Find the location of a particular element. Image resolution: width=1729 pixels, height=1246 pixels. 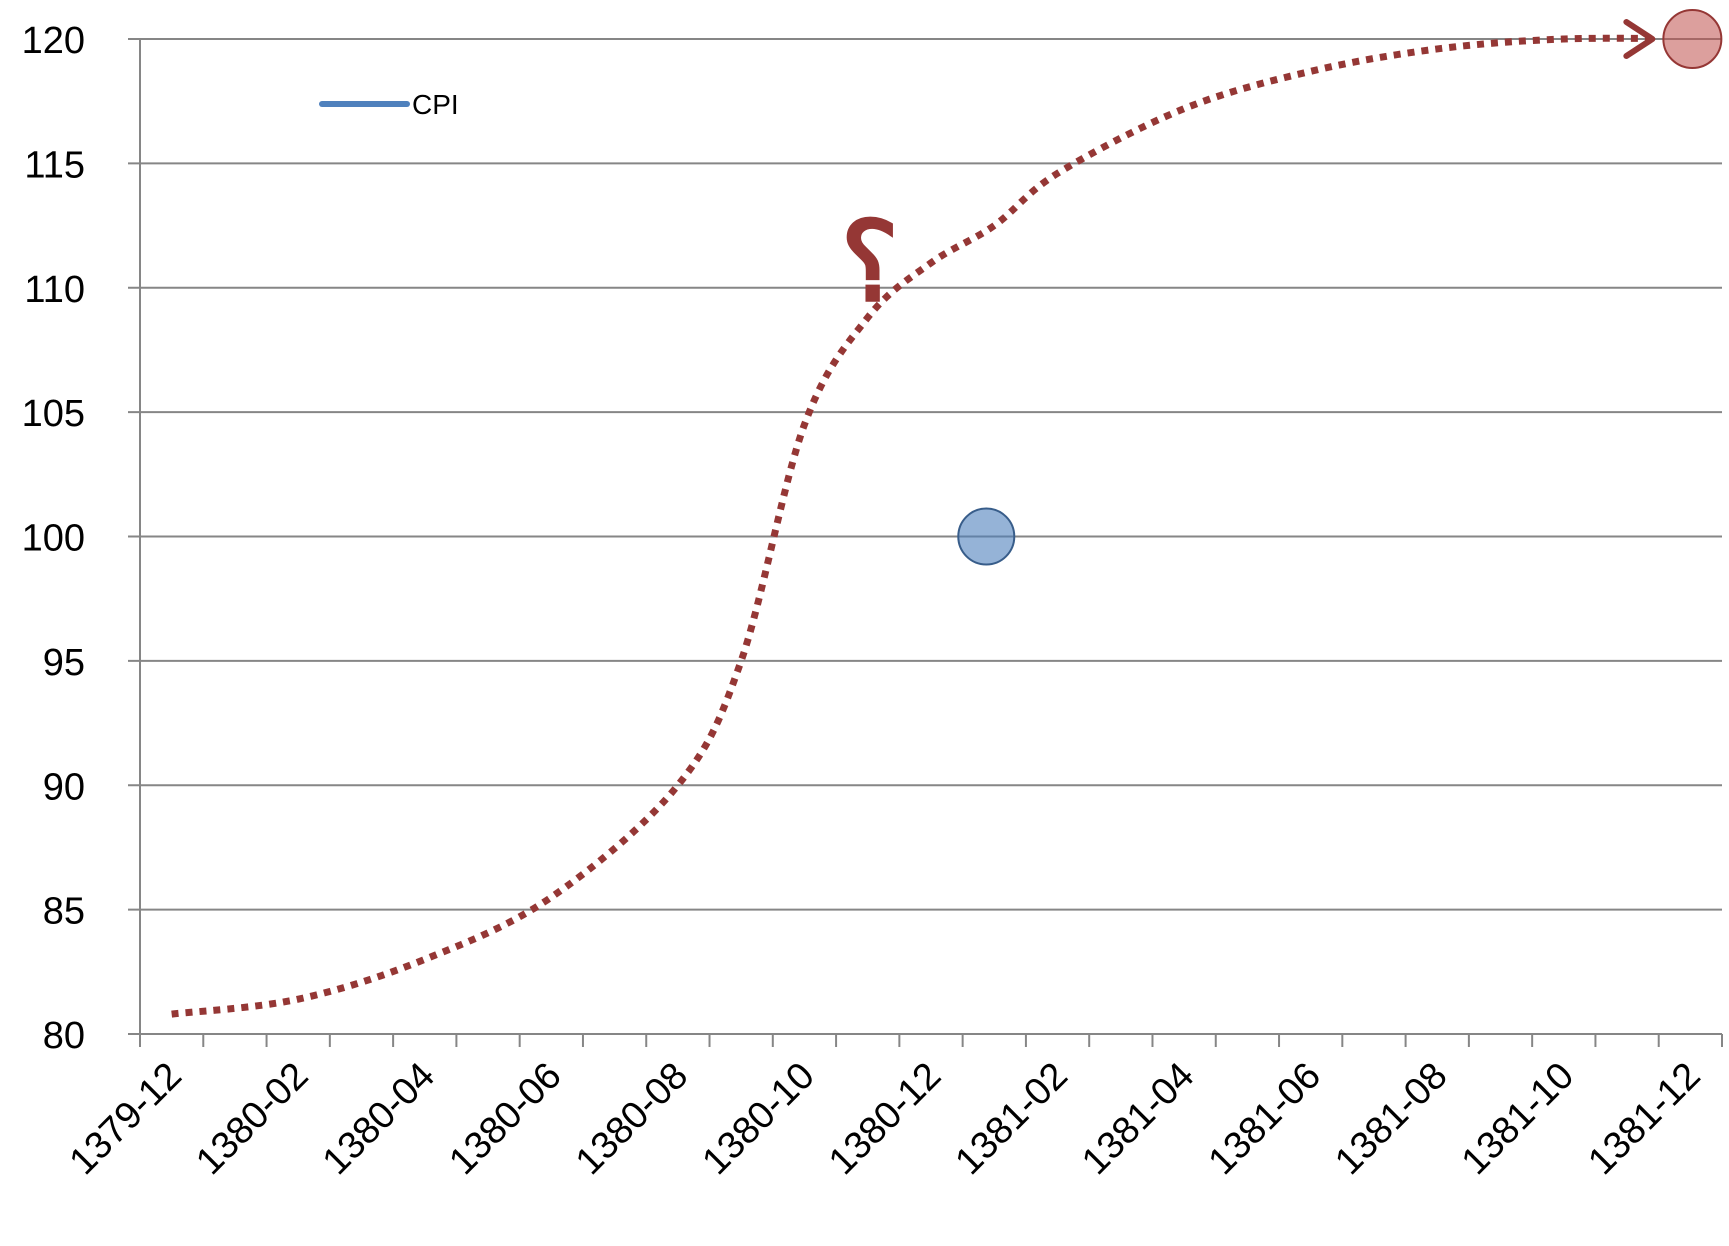

legend-label-cpi: CPI is located at coordinates (435, 104).